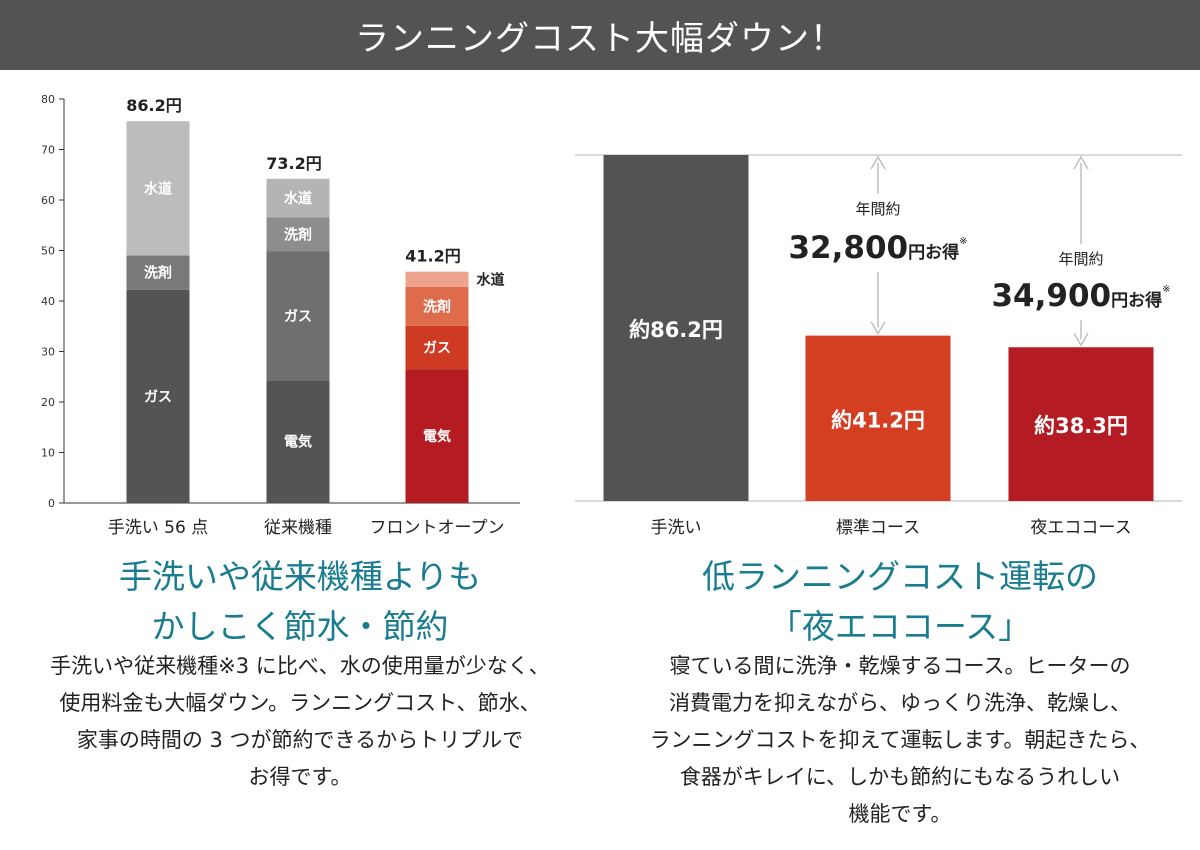 The width and height of the screenshot is (1200, 850). I want to click on y-tick-label: 30, so click(48, 352).